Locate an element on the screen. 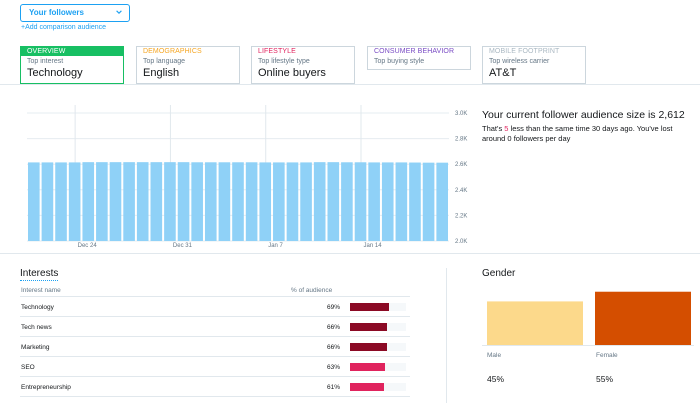  y-tick-label: 3.0K is located at coordinates (461, 114).